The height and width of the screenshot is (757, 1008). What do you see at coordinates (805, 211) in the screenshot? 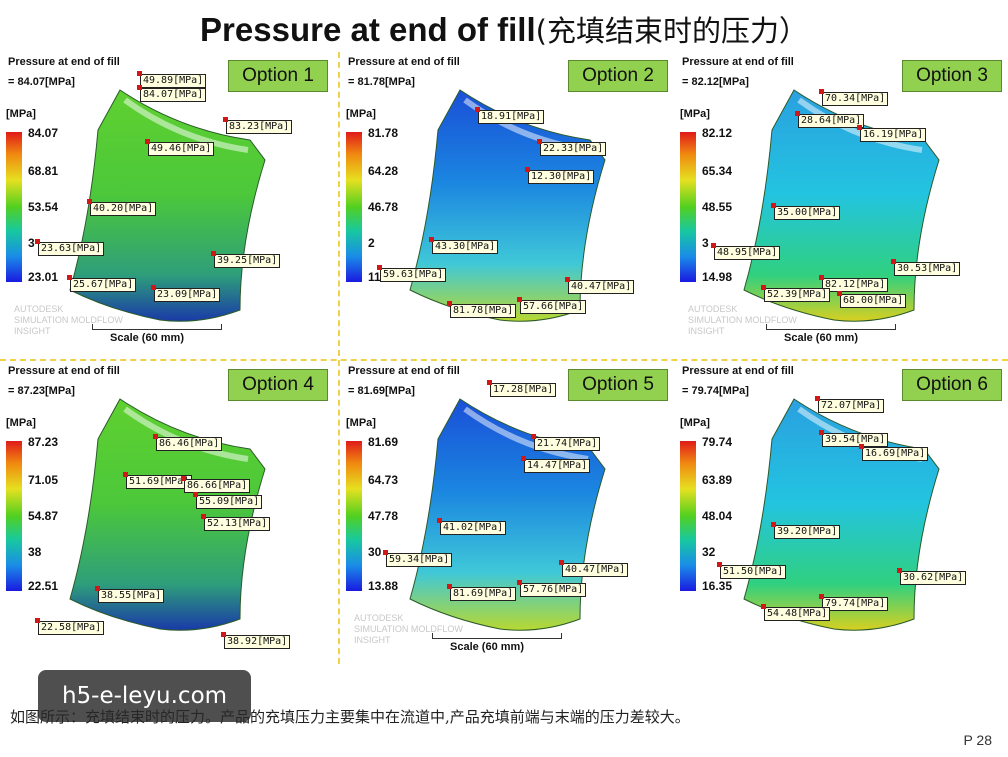
I see `pressure-callout: 35.00[MPa]` at bounding box center [805, 211].